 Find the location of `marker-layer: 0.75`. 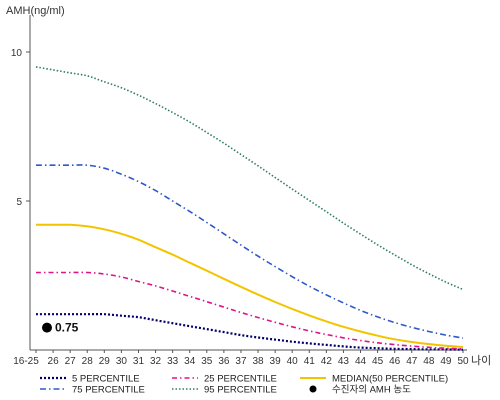

marker-layer: 0.75 is located at coordinates (60, 328).